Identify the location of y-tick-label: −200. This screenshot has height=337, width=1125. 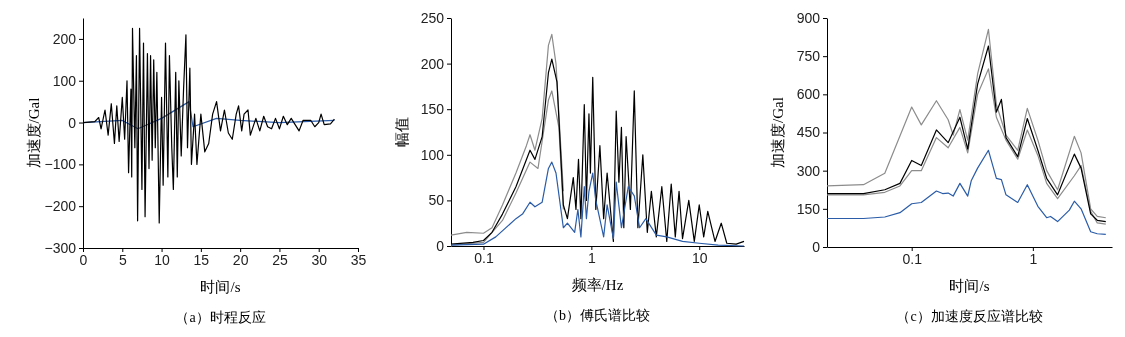
(60, 206).